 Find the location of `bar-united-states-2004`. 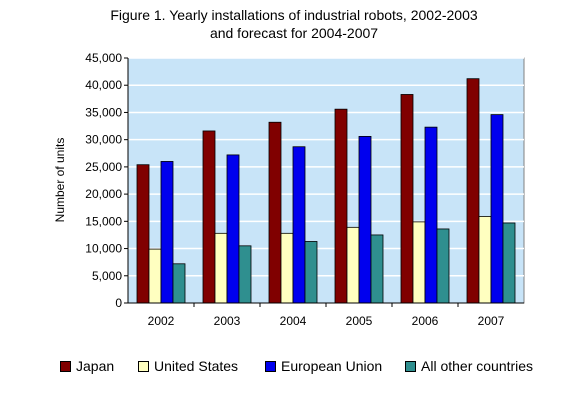

bar-united-states-2004 is located at coordinates (287, 268).